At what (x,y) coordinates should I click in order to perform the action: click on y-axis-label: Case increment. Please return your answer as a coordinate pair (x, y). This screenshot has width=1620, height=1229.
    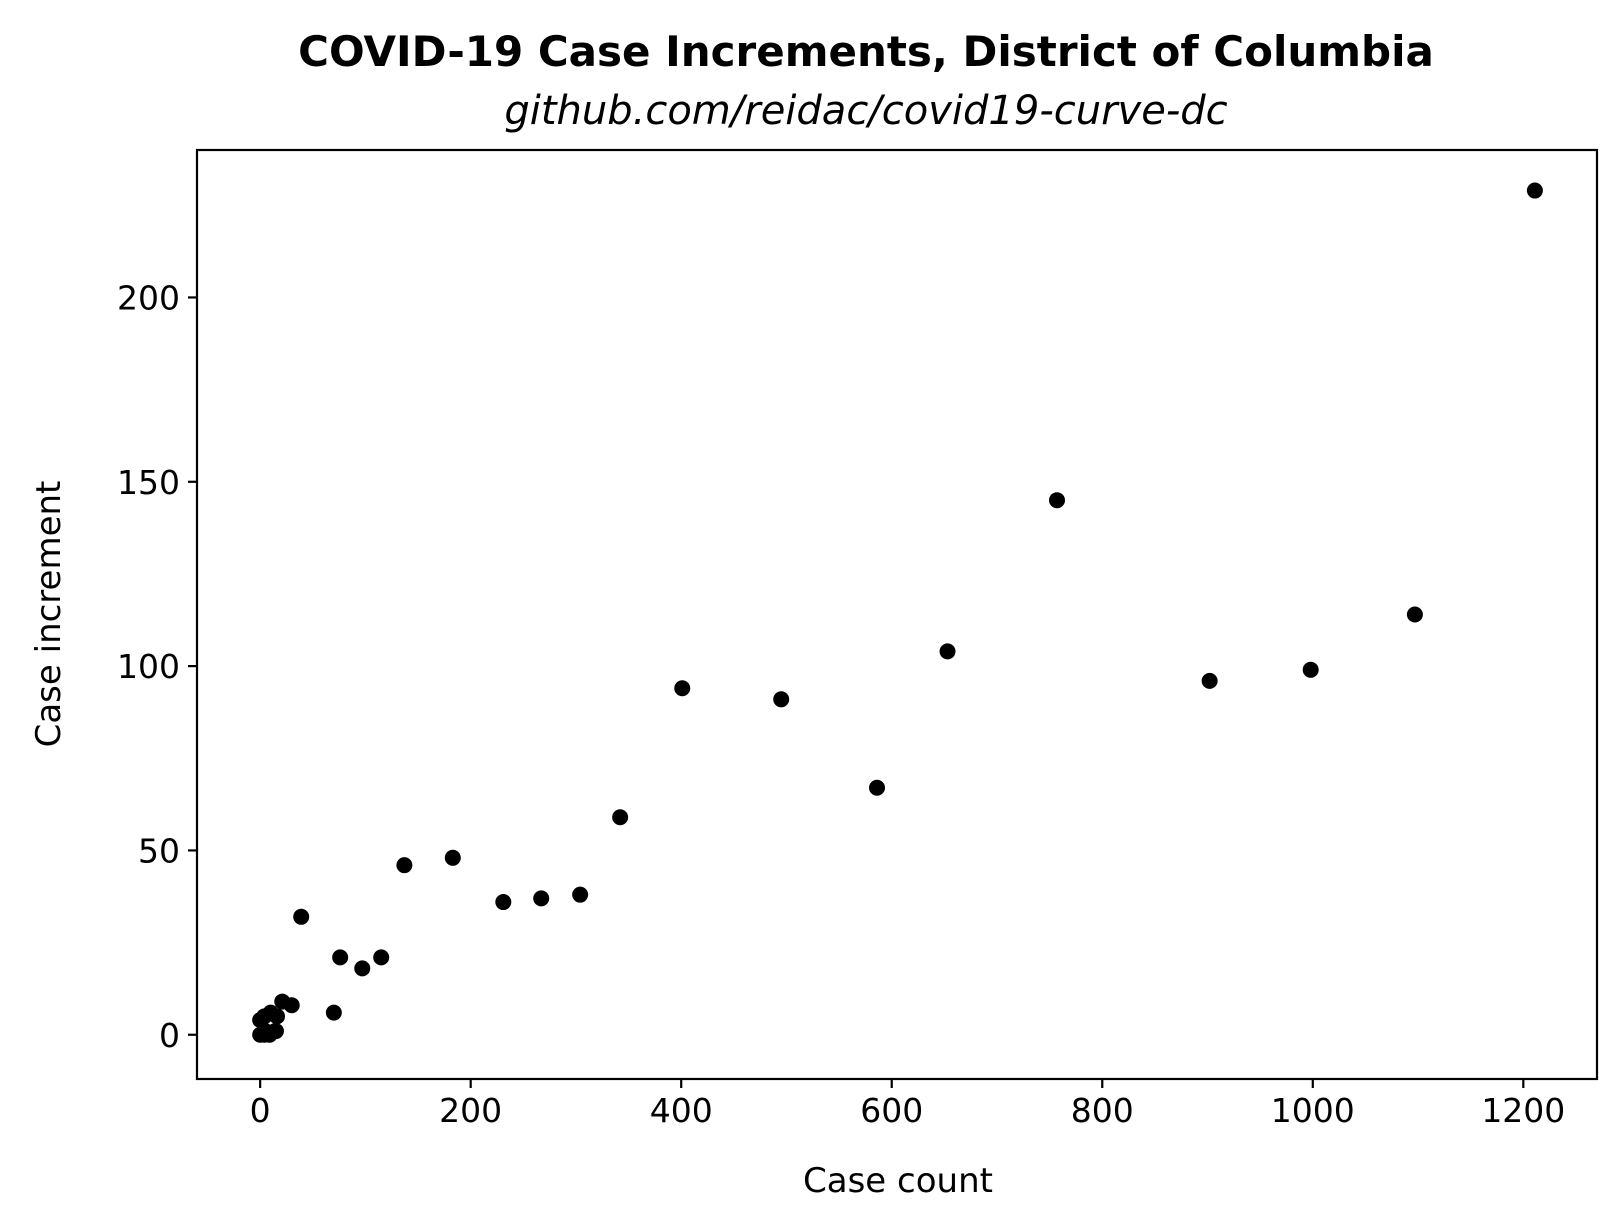
    Looking at the image, I should click on (49, 614).